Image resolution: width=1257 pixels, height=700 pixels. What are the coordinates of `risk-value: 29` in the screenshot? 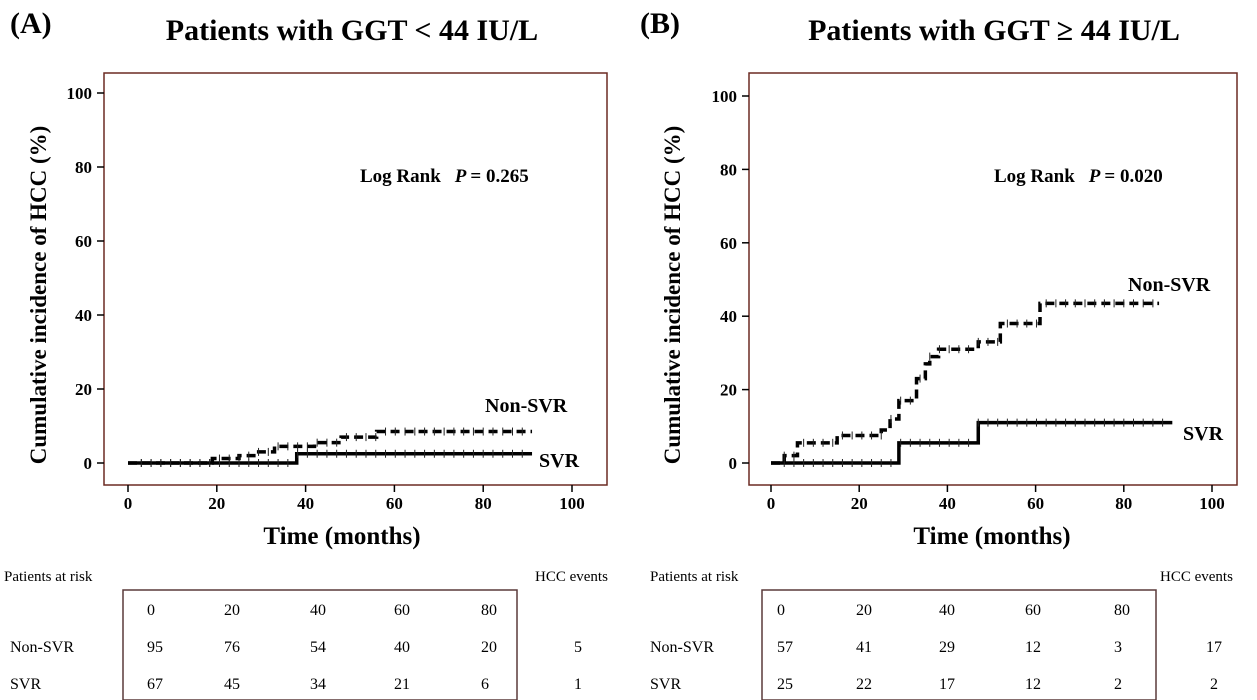 It's located at (947, 647).